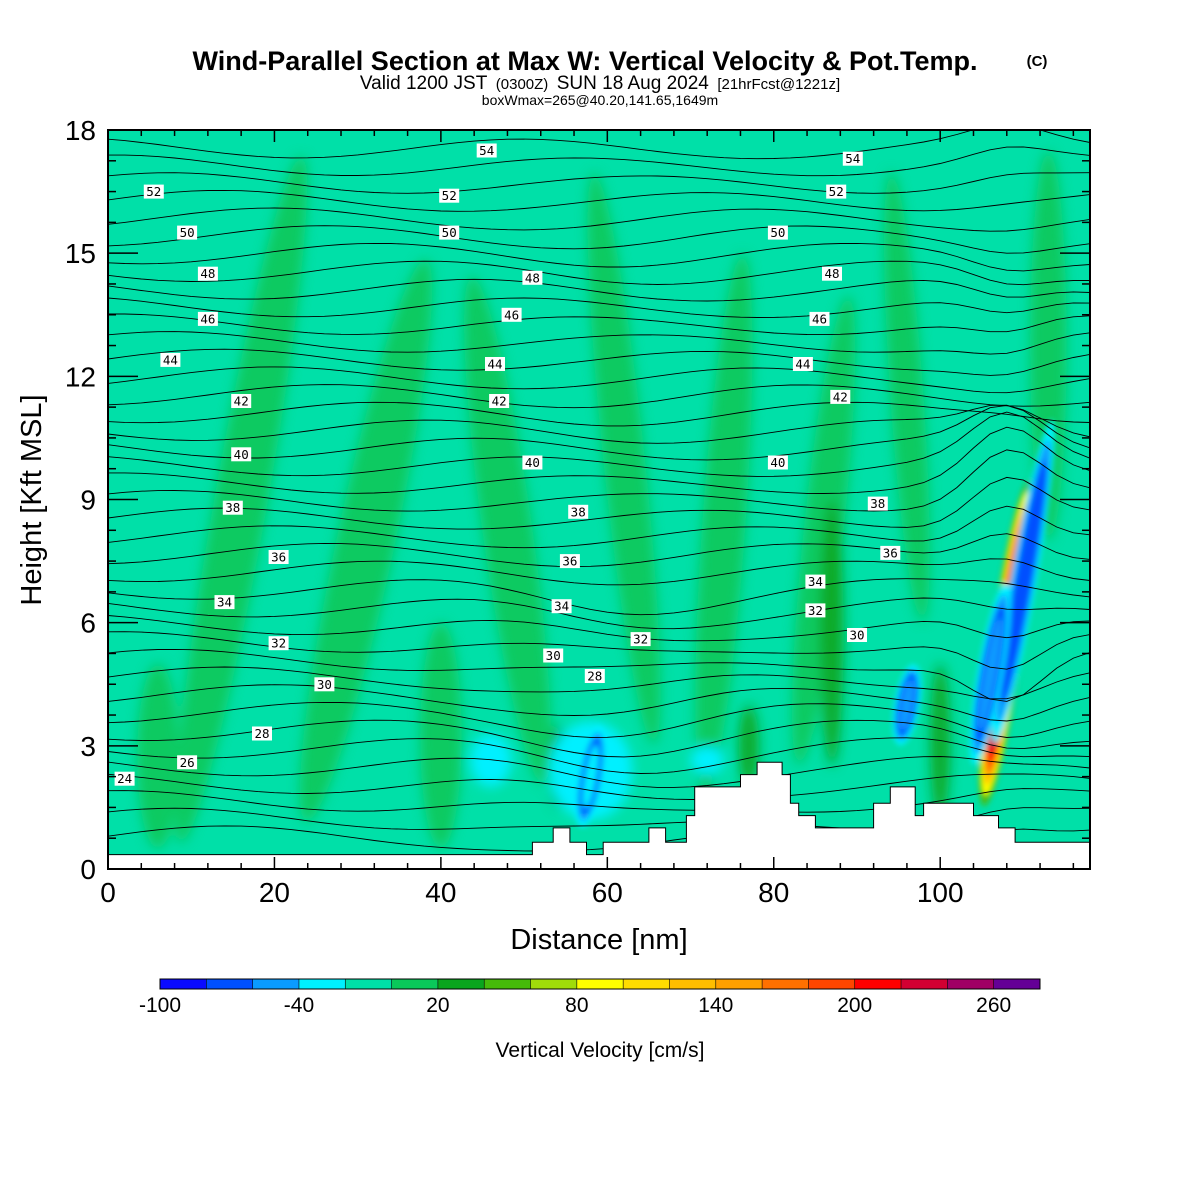 The height and width of the screenshot is (1200, 1200). Describe the element at coordinates (852, 158) in the screenshot. I see `theta-label: 54` at that location.